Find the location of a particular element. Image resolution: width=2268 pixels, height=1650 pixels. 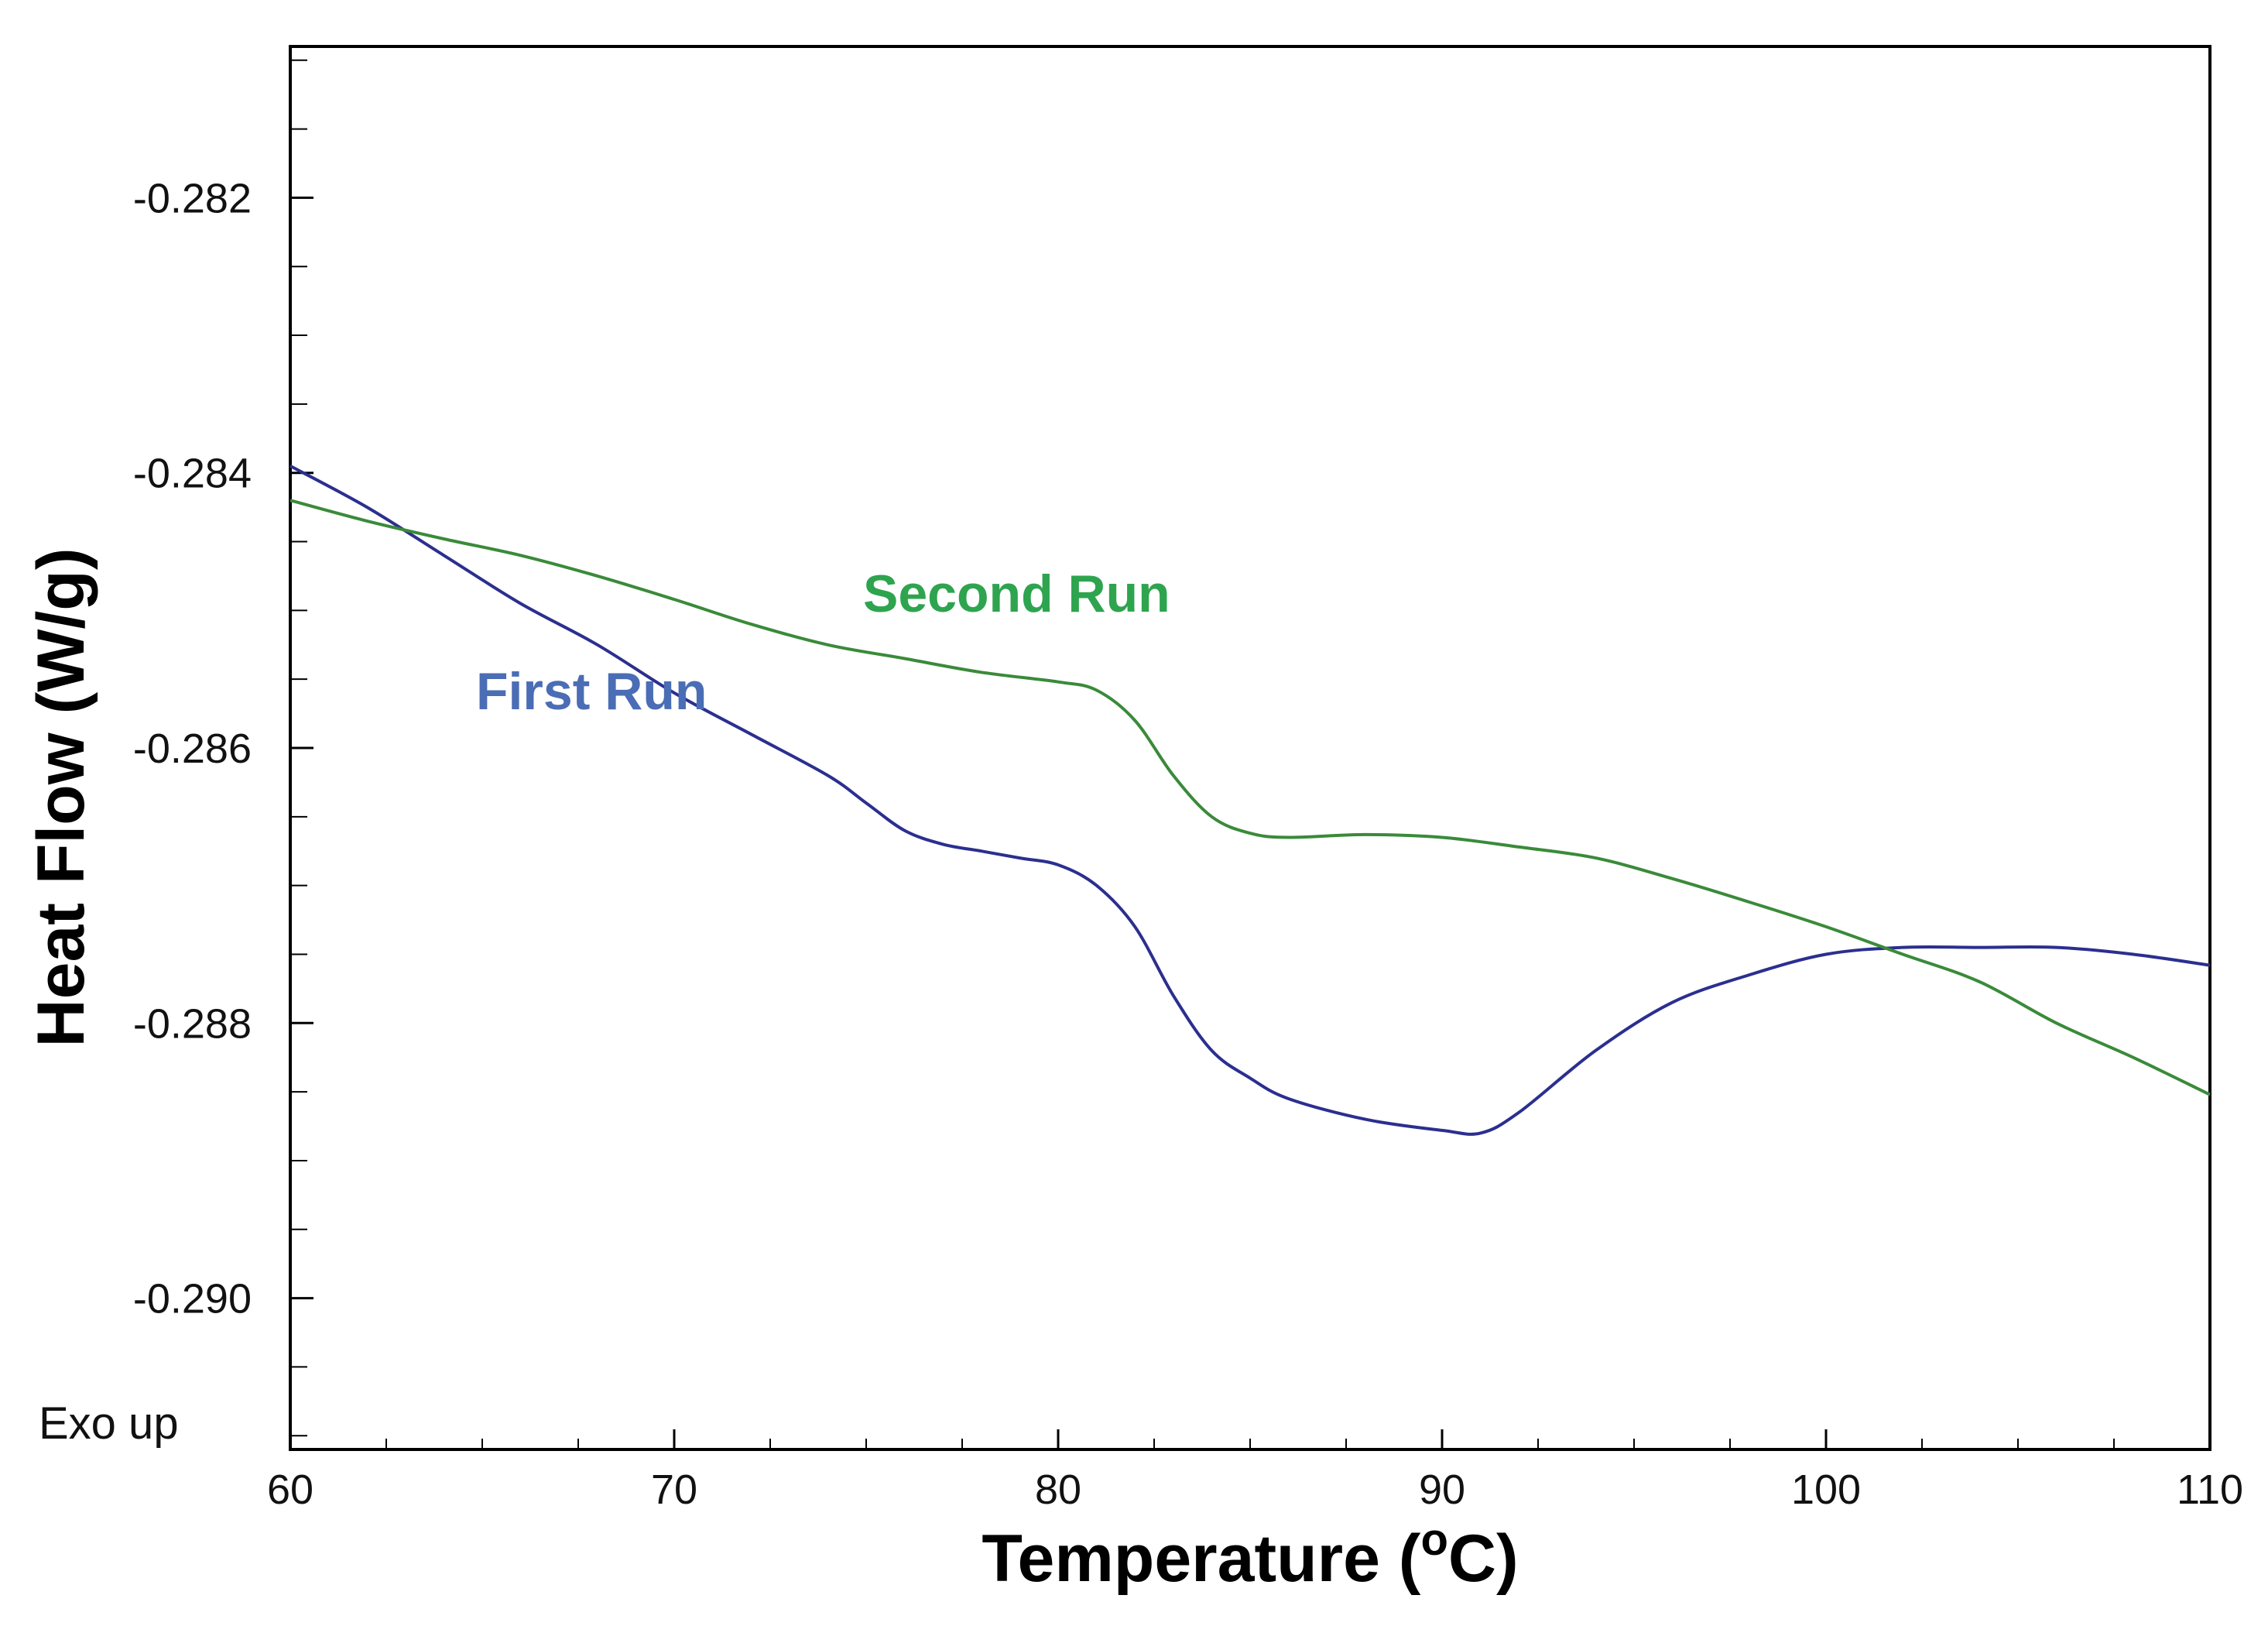

y-tick-label: -0.284 is located at coordinates (192, 474).